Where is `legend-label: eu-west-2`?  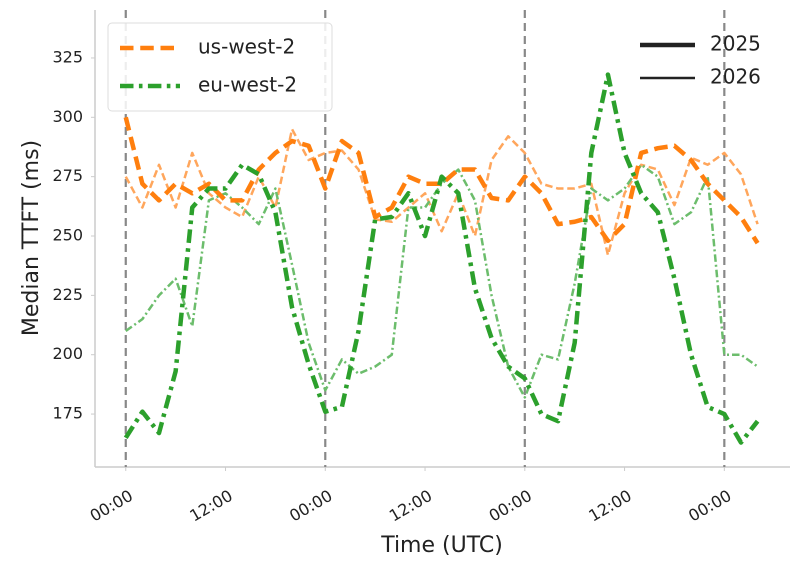
legend-label: eu-west-2 is located at coordinates (247, 85).